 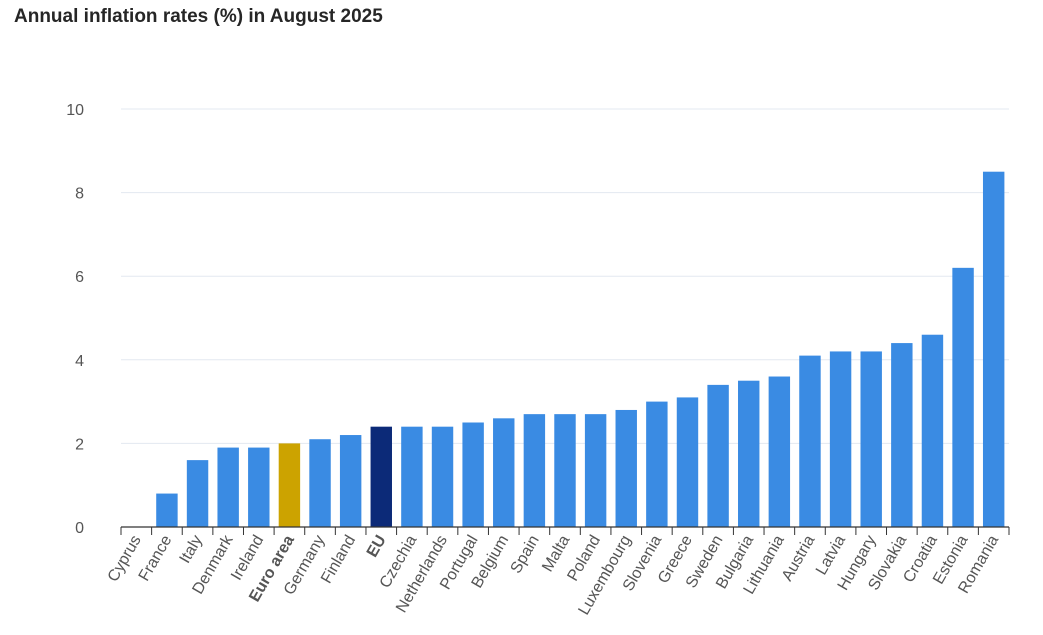 I want to click on bar-estonia, so click(x=963, y=397).